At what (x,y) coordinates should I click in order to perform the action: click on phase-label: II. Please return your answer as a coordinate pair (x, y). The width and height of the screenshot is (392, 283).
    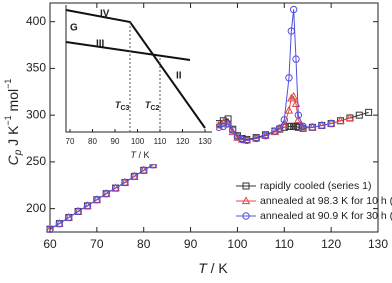
    Looking at the image, I should click on (179, 76).